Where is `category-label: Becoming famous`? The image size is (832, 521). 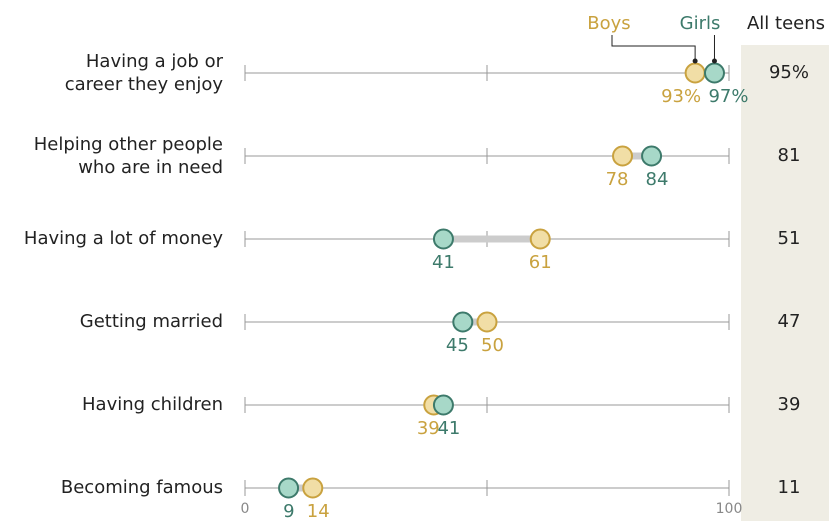
category-label: Becoming famous is located at coordinates (142, 487).